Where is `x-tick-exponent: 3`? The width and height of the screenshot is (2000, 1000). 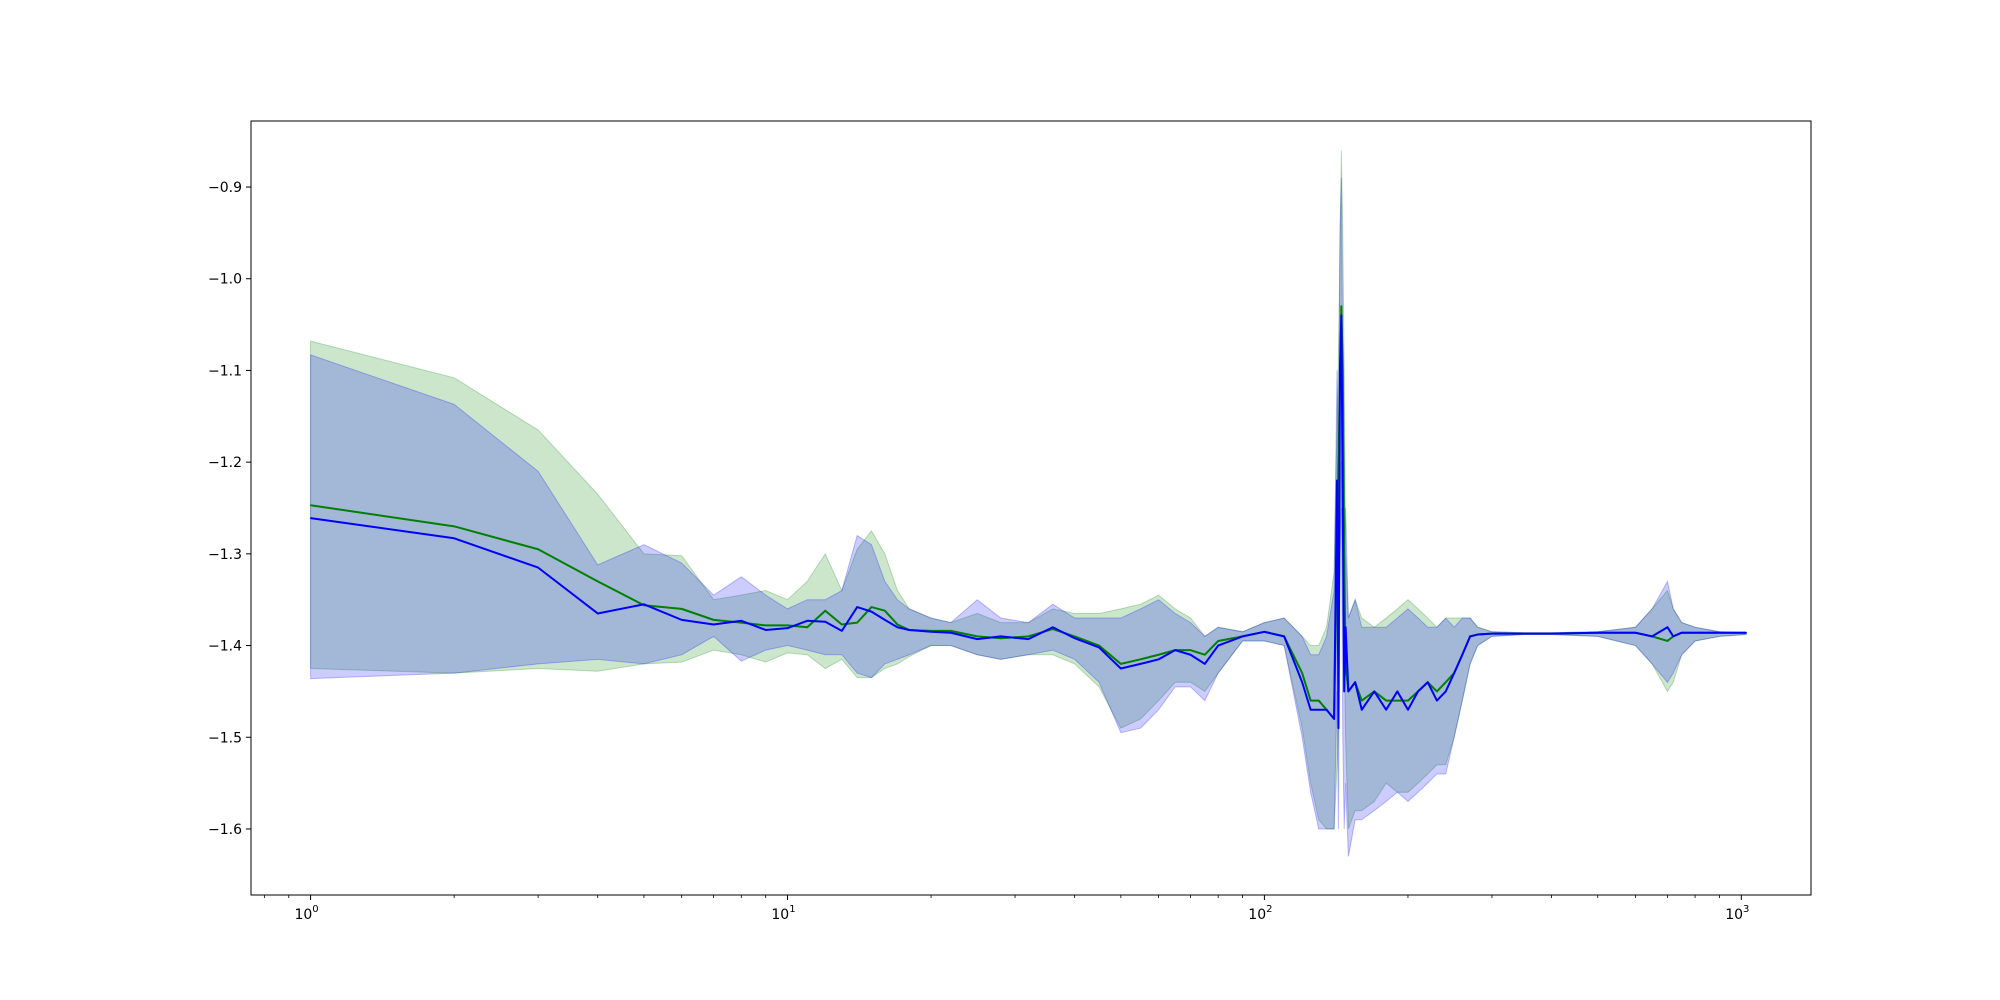 x-tick-exponent: 3 is located at coordinates (1746, 909).